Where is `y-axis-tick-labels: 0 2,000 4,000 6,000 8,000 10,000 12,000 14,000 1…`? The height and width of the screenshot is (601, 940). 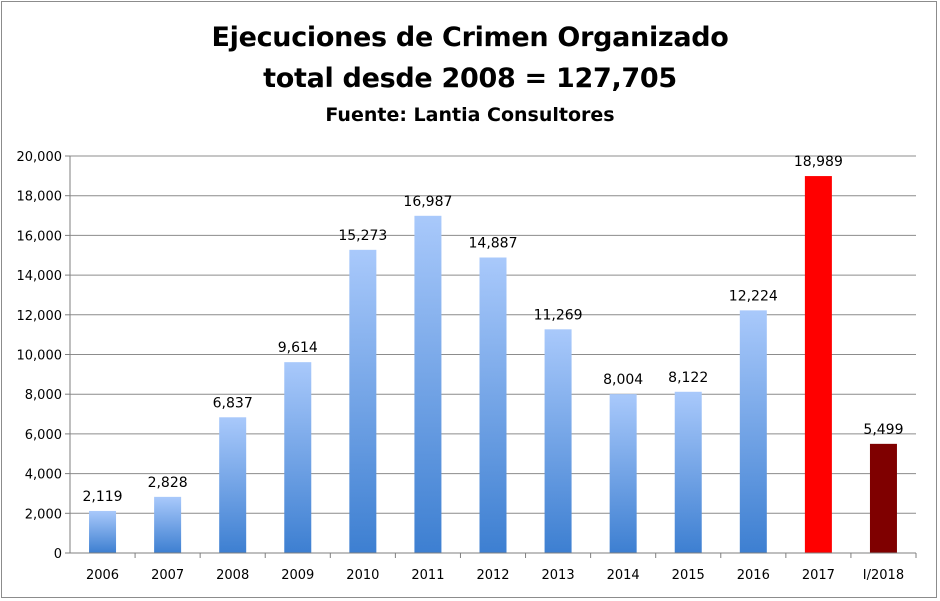 y-axis-tick-labels: 0 2,000 4,000 6,000 8,000 10,000 12,000 14,000 1… is located at coordinates (40, 356).